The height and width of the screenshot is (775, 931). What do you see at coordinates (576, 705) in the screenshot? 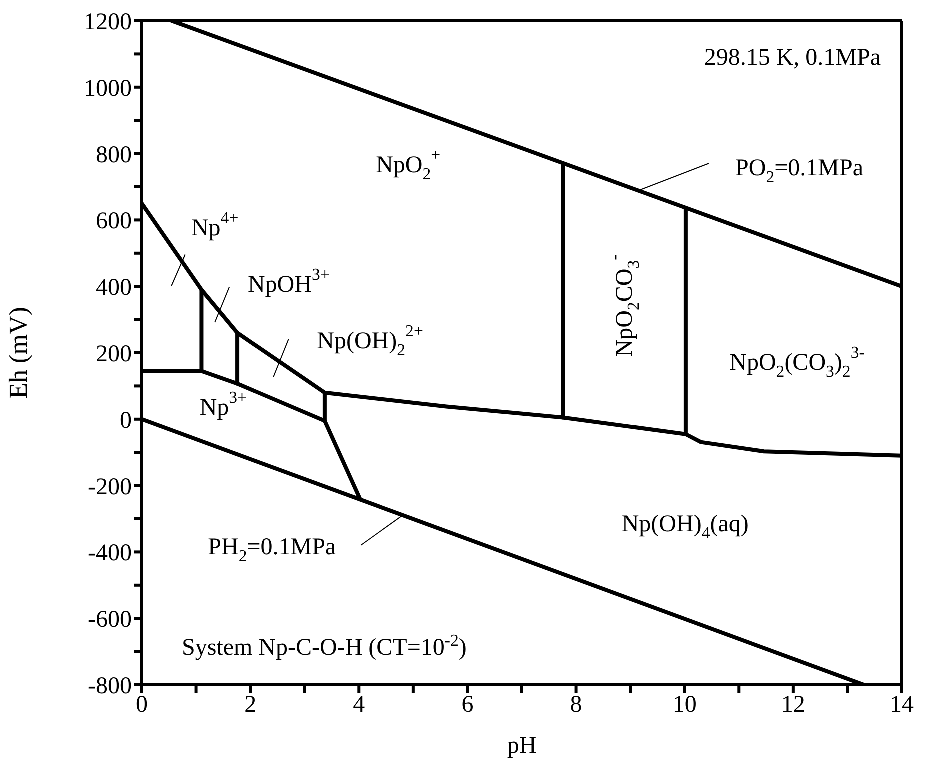
I see `x-tick-label: 8` at bounding box center [576, 705].